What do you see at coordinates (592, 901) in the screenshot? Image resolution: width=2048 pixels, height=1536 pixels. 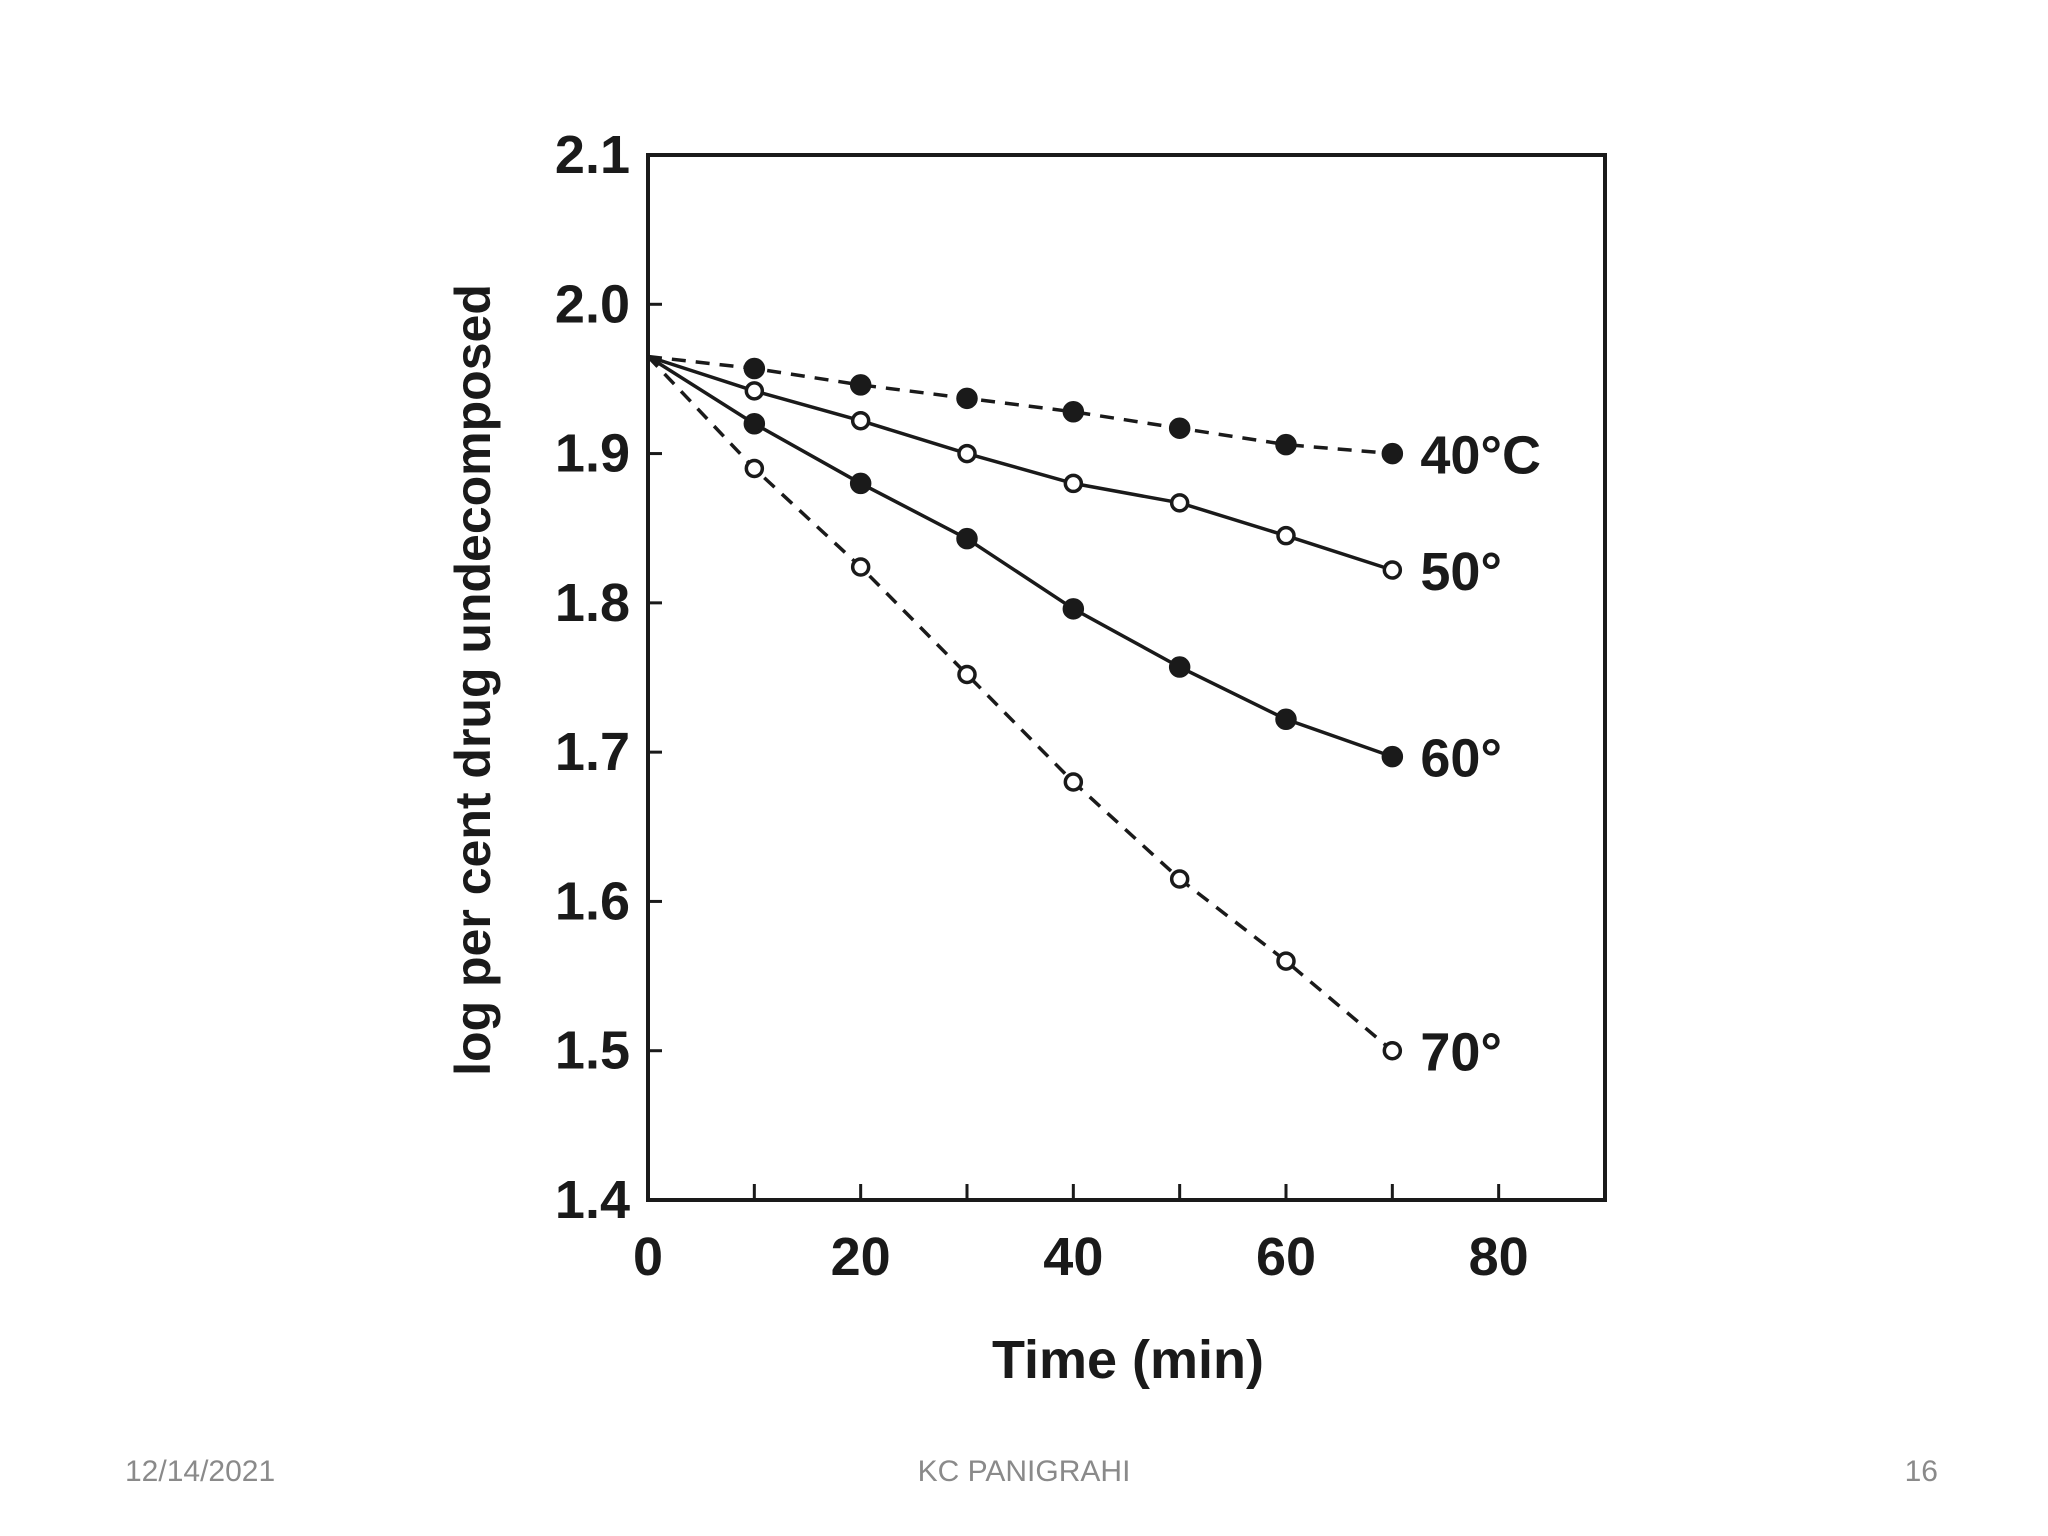 I see `y-tick-label: 1.6` at bounding box center [592, 901].